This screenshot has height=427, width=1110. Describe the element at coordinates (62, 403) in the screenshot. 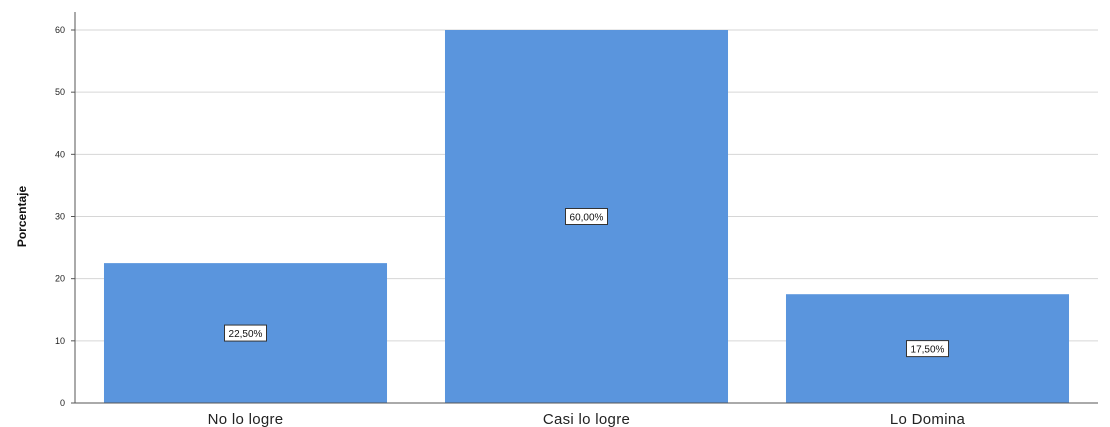

I see `y-tick-label: 0` at that location.